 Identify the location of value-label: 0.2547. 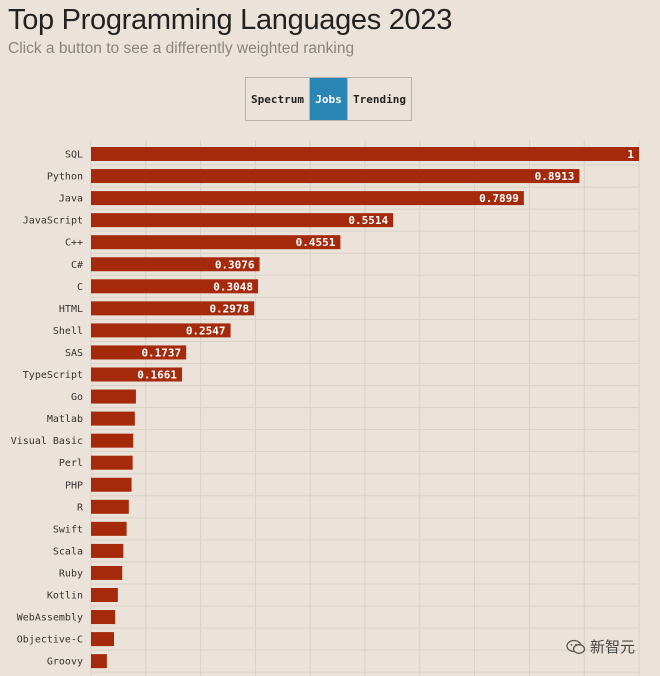
(206, 330).